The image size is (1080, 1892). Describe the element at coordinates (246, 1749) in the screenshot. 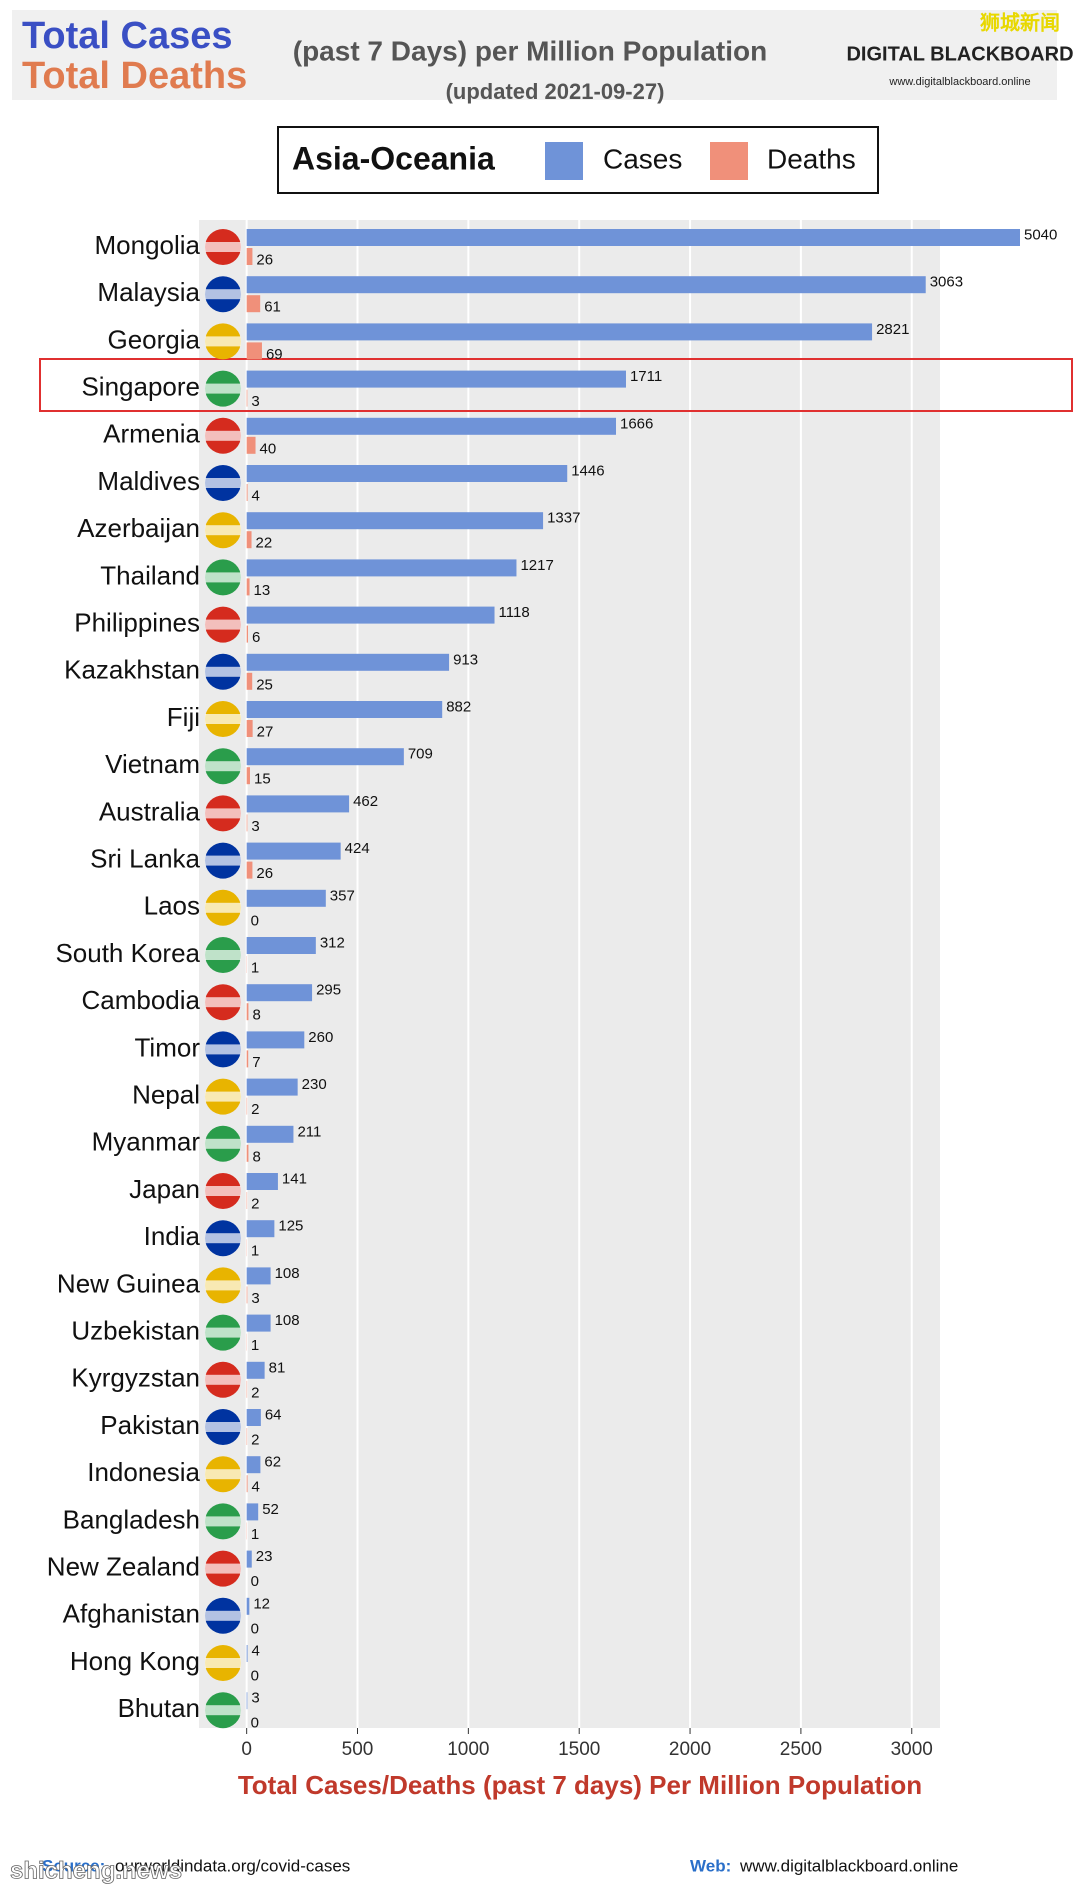

I see `x-tick-label: 0` at that location.